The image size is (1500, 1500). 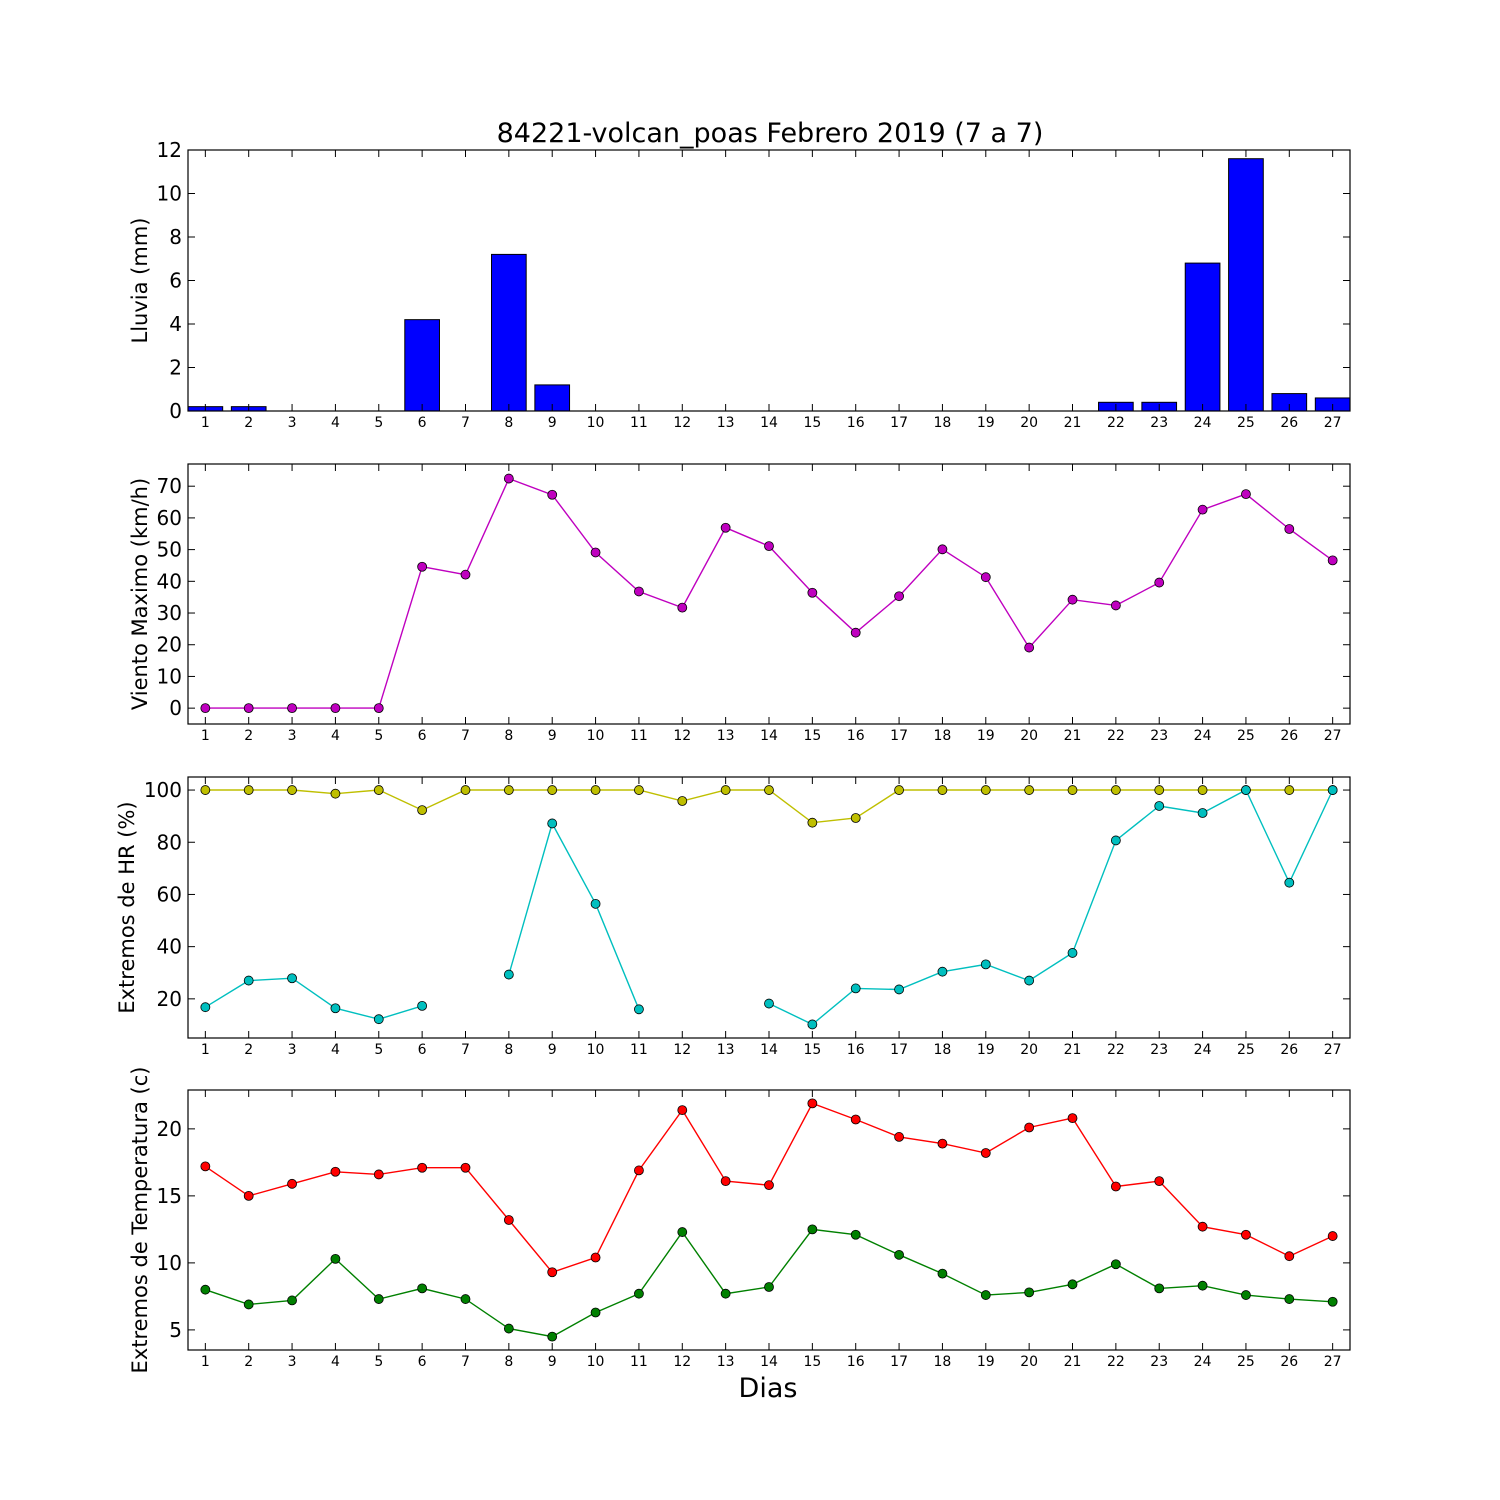 What do you see at coordinates (335, 423) in the screenshot?
I see `x-tick-label: 4` at bounding box center [335, 423].